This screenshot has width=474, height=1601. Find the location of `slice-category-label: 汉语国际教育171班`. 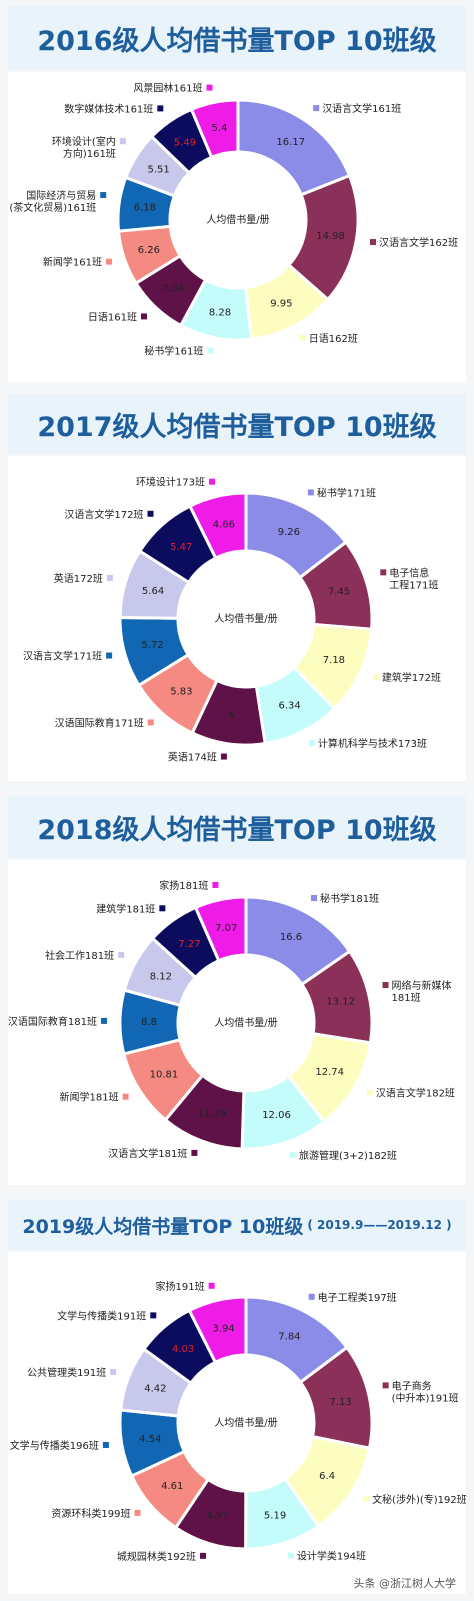

slice-category-label: 汉语国际教育171班 is located at coordinates (99, 722).